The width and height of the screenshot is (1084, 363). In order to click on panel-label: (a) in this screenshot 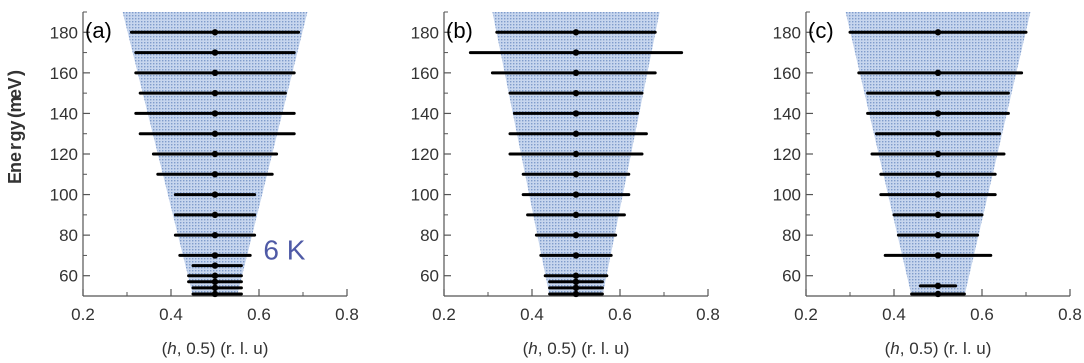, I will do `click(98, 30)`.